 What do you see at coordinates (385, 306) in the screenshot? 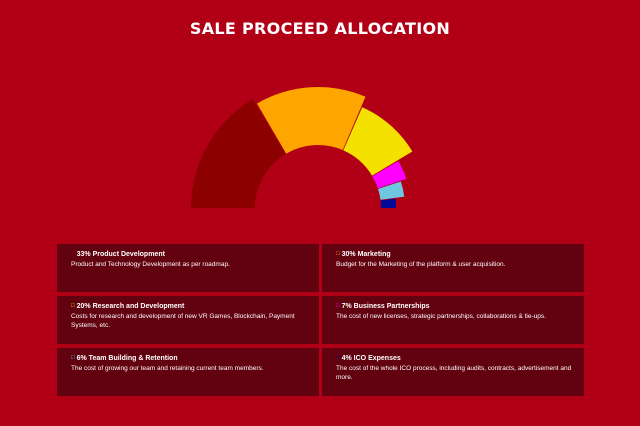
I see `card-title-text: 7% Business Partnerships` at bounding box center [385, 306].